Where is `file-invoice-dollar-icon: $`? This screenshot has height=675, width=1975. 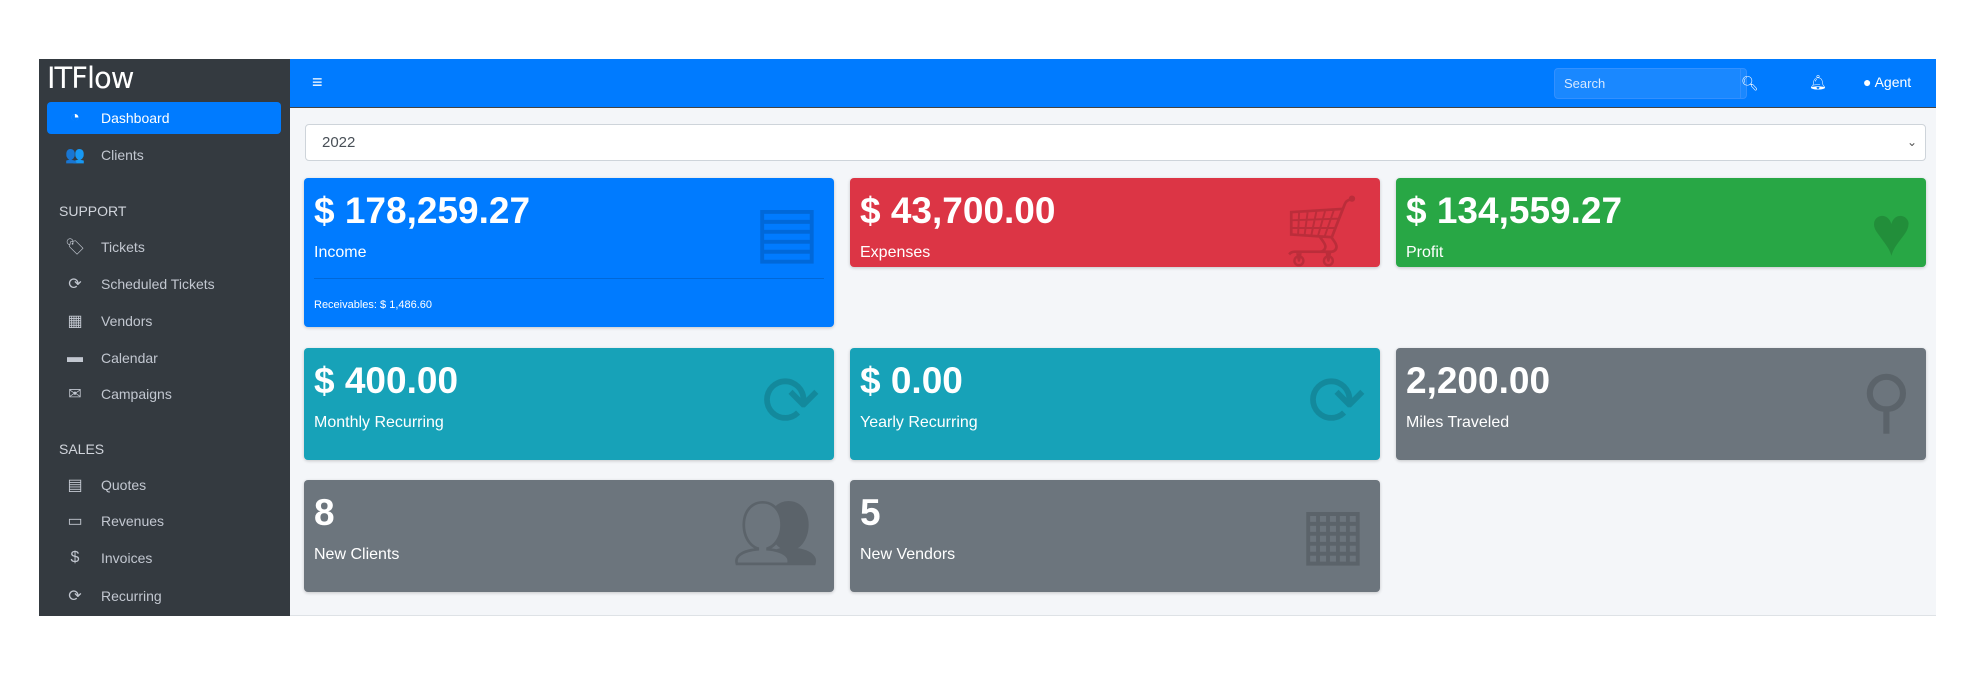
file-invoice-dollar-icon: $ is located at coordinates (75, 557).